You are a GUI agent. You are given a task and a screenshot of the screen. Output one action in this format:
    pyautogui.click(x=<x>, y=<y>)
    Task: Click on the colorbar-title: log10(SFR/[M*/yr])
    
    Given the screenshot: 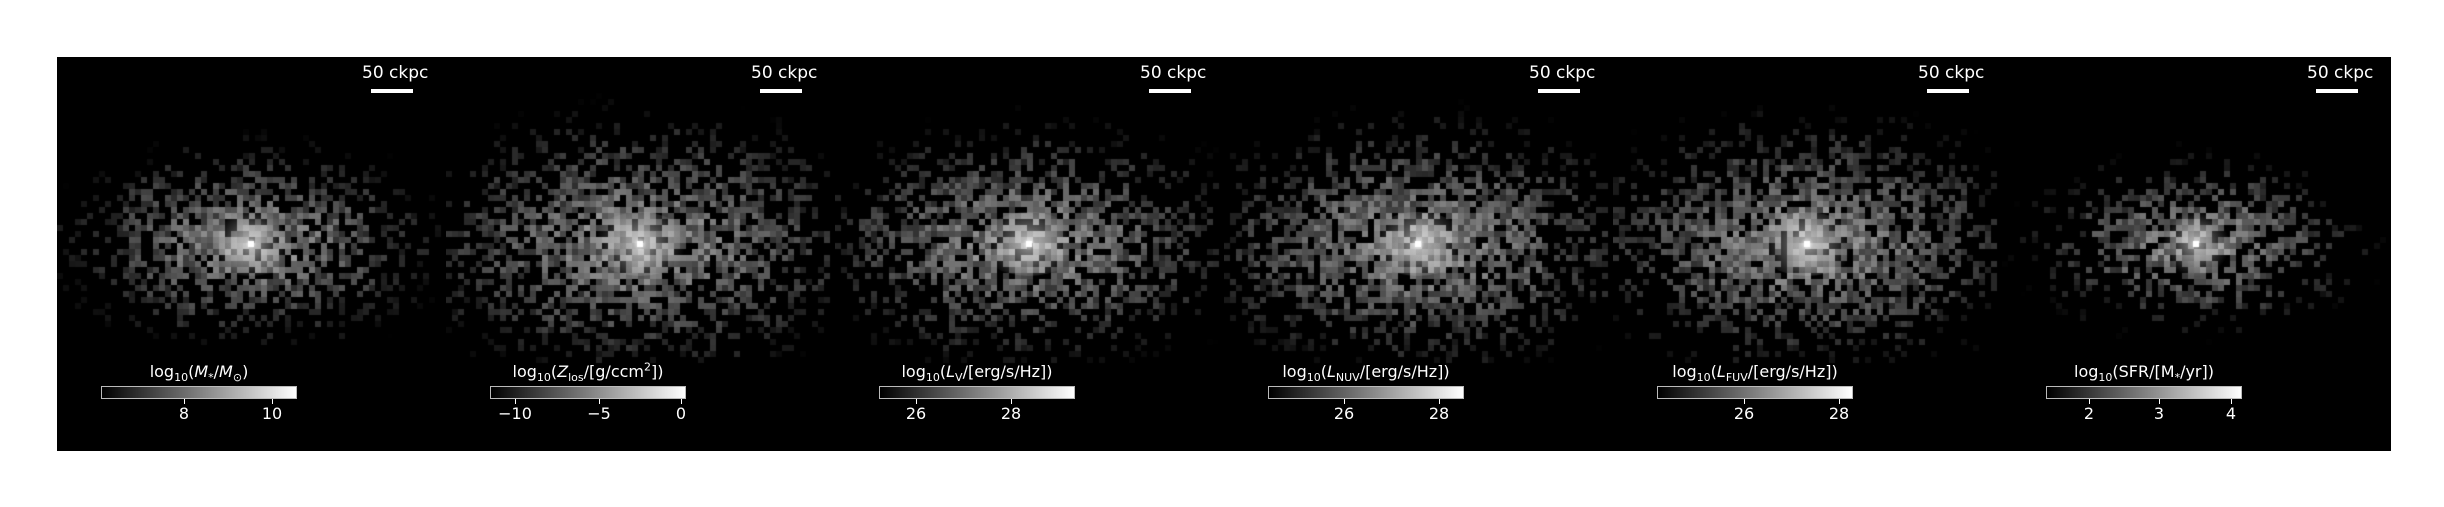 What is the action you would take?
    pyautogui.click(x=2144, y=373)
    